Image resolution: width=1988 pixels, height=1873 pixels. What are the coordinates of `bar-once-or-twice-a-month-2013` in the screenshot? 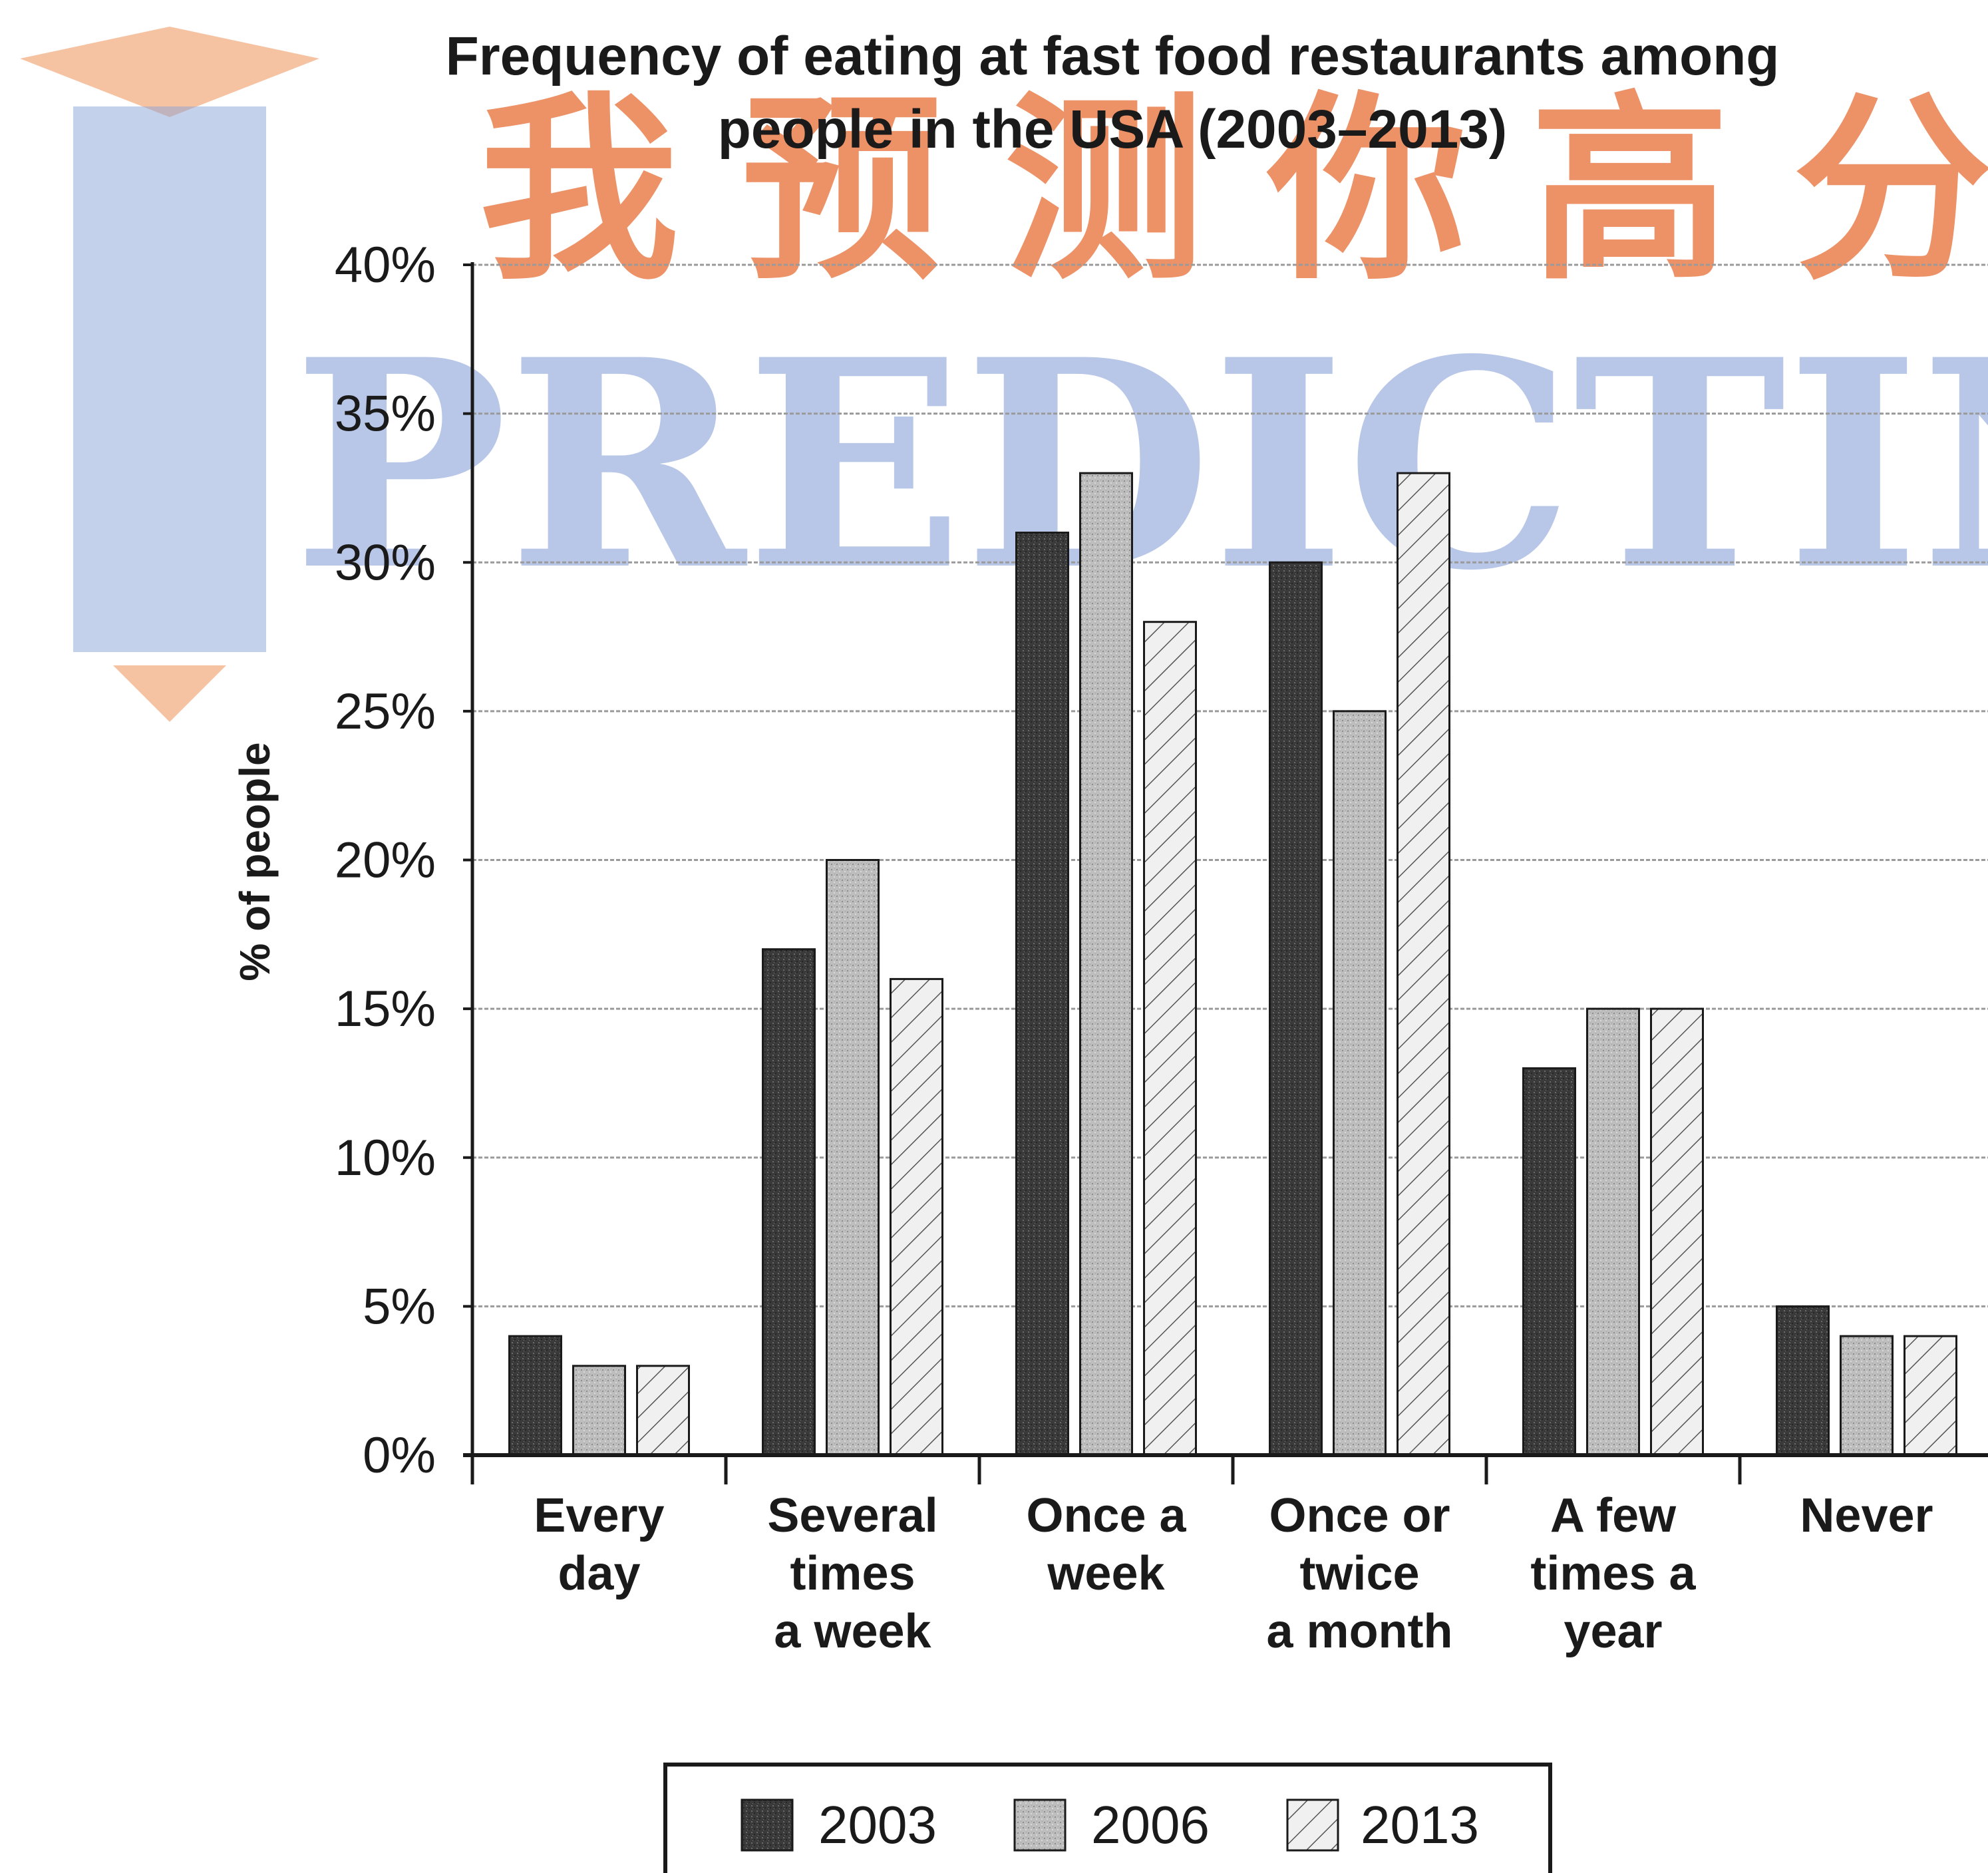 It's located at (1423, 964).